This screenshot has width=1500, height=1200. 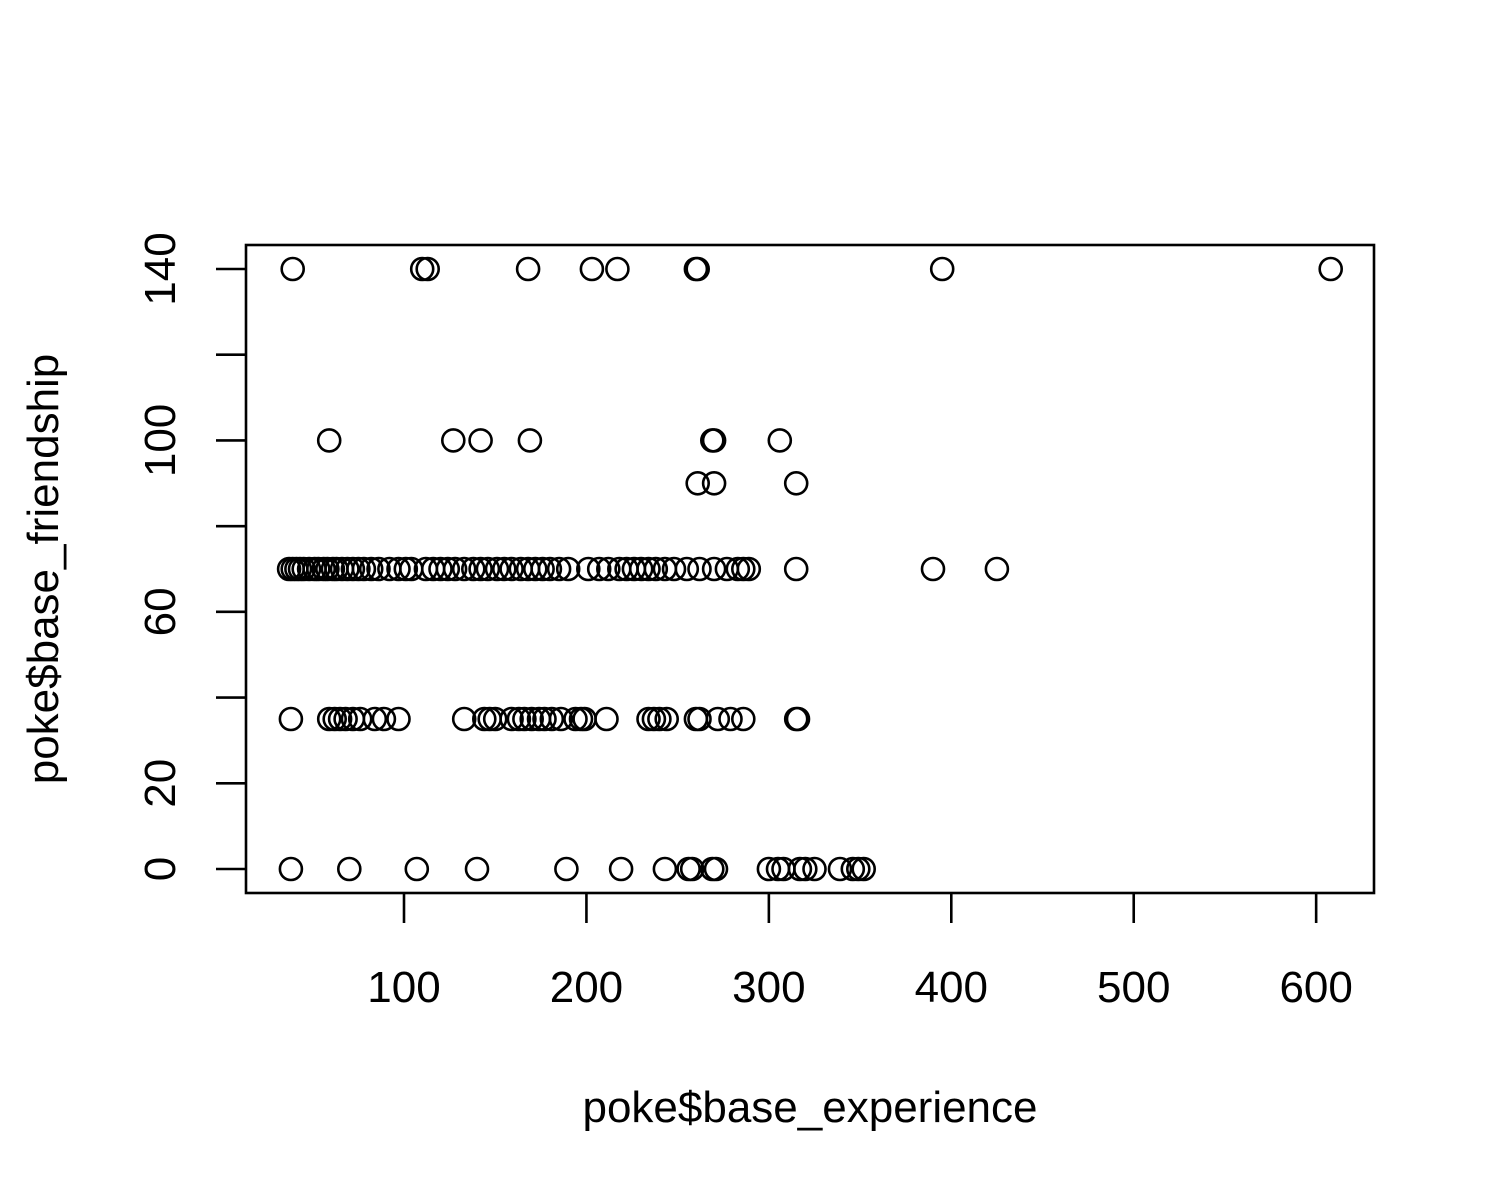 What do you see at coordinates (160, 268) in the screenshot?
I see `y-tick-label: 140` at bounding box center [160, 268].